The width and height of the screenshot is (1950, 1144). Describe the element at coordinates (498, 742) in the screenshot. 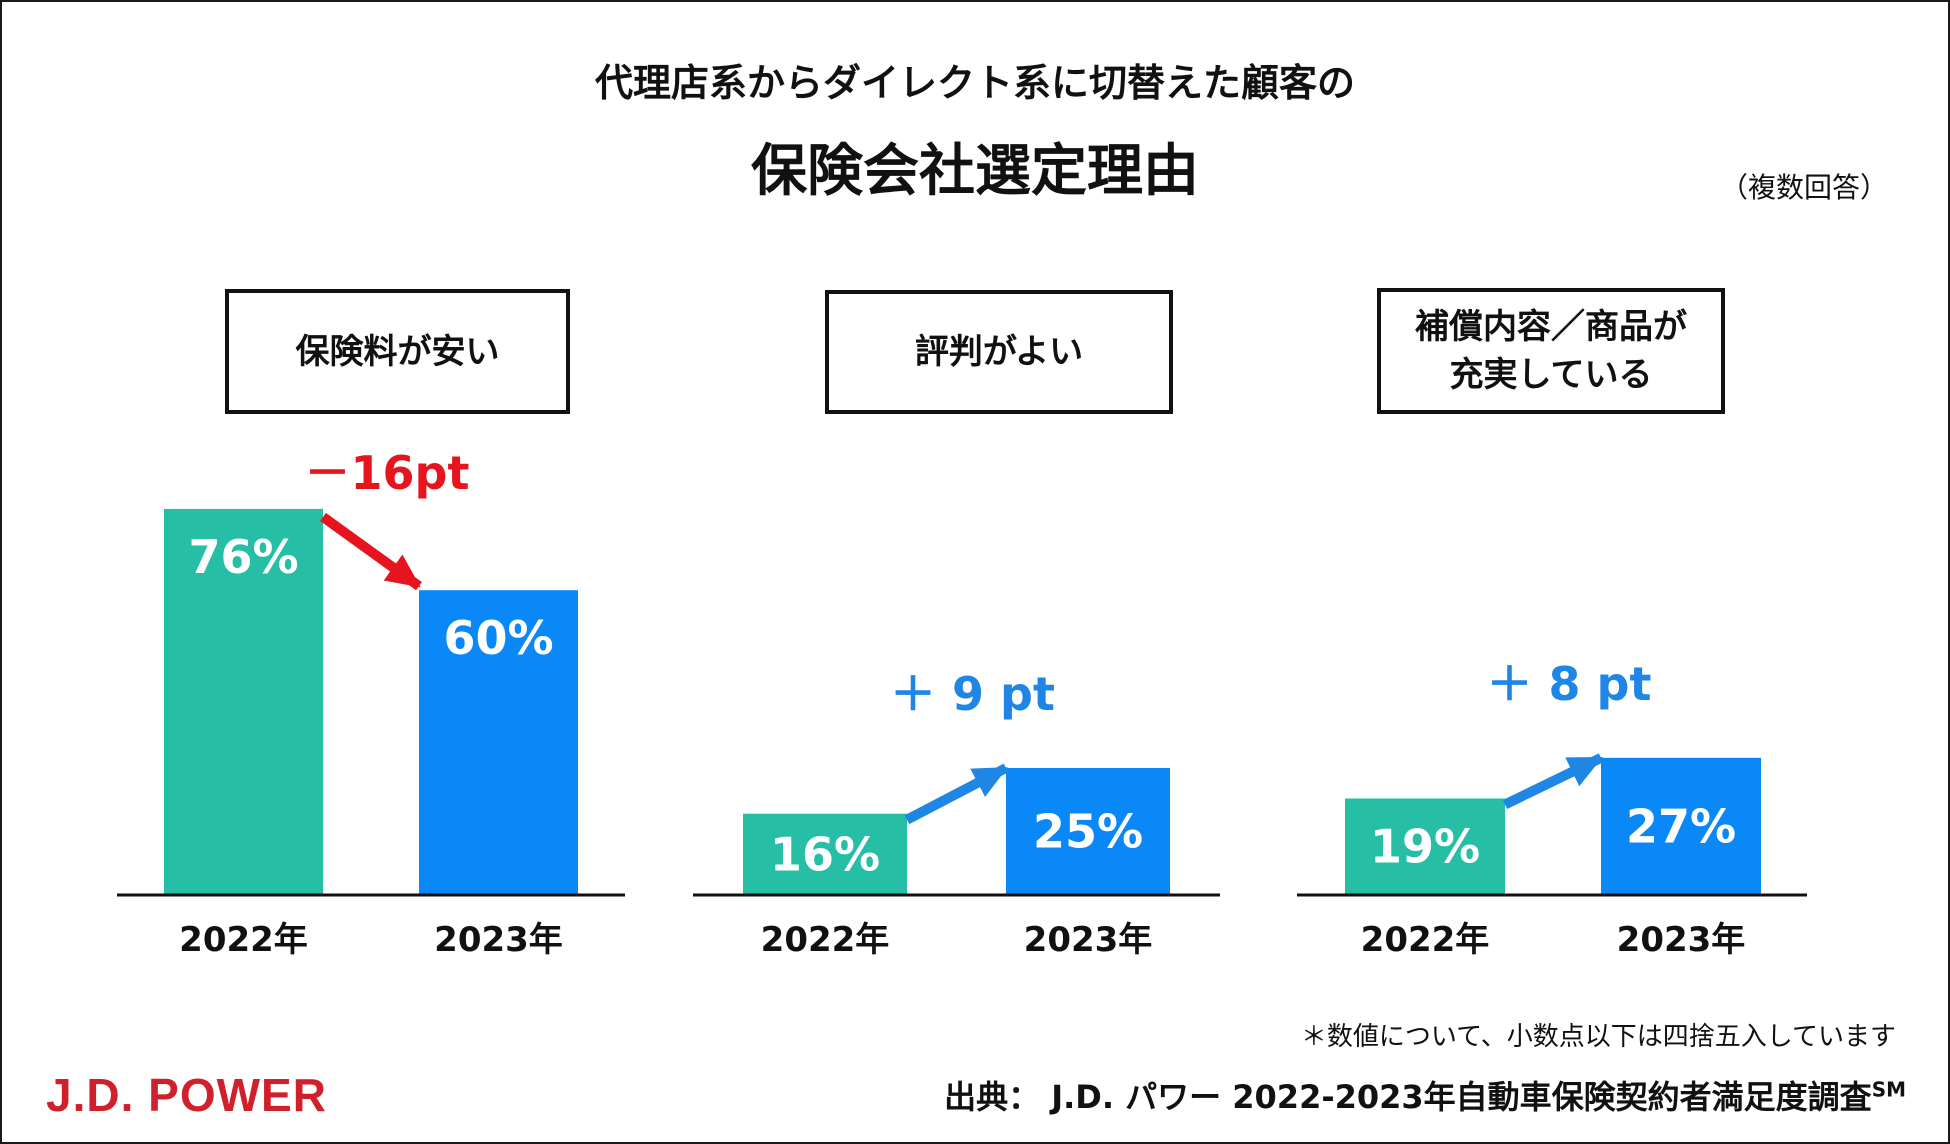

I see `bar-p1-2023` at that location.